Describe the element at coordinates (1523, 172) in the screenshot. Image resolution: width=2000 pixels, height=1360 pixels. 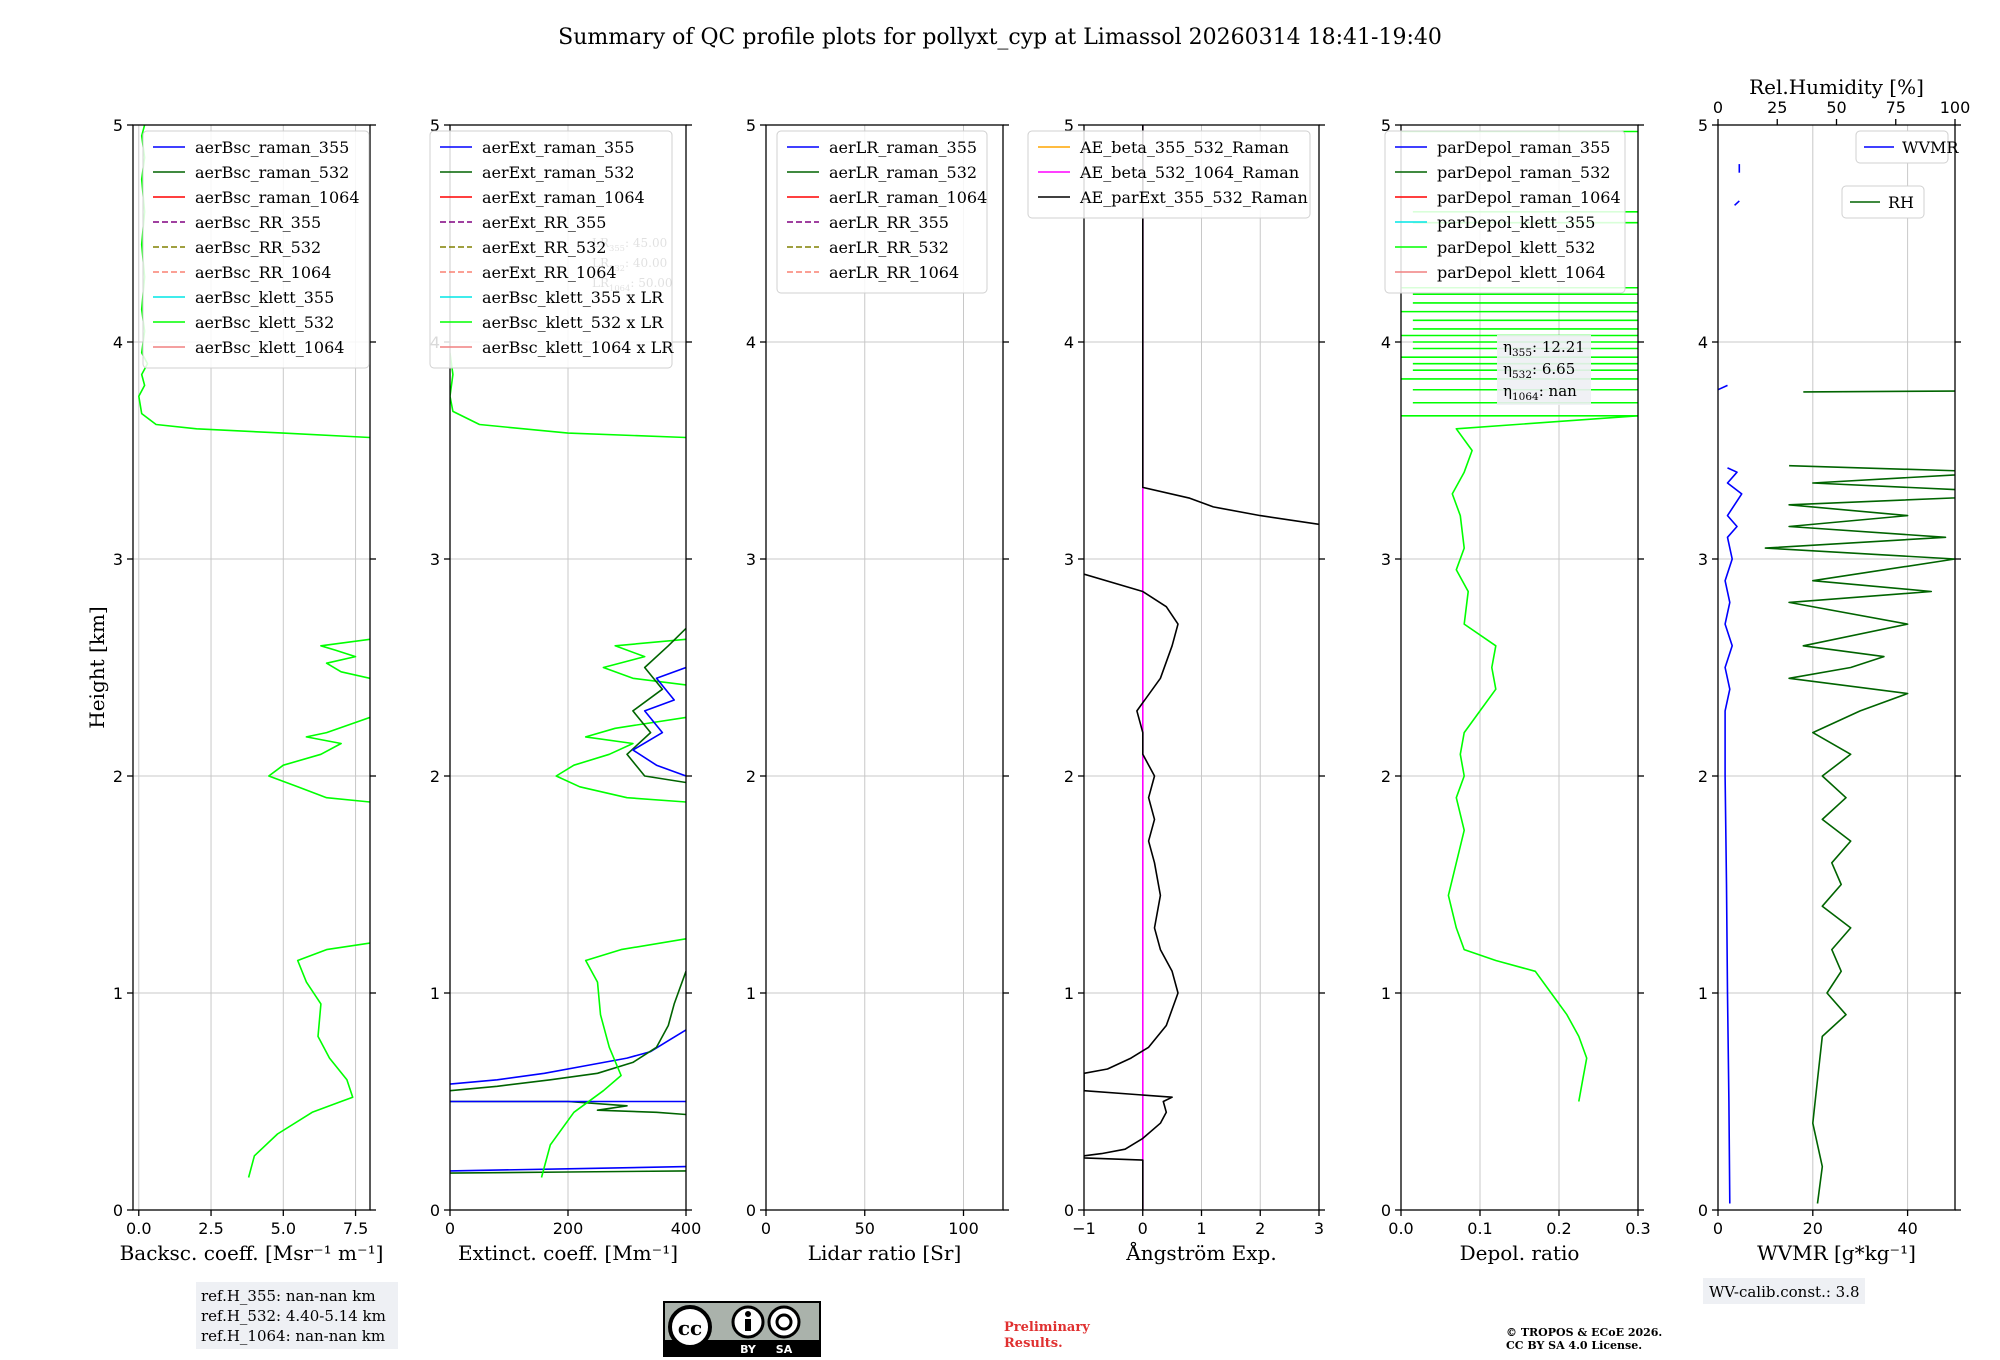
I see `legend-label: parDepol_raman_532` at that location.